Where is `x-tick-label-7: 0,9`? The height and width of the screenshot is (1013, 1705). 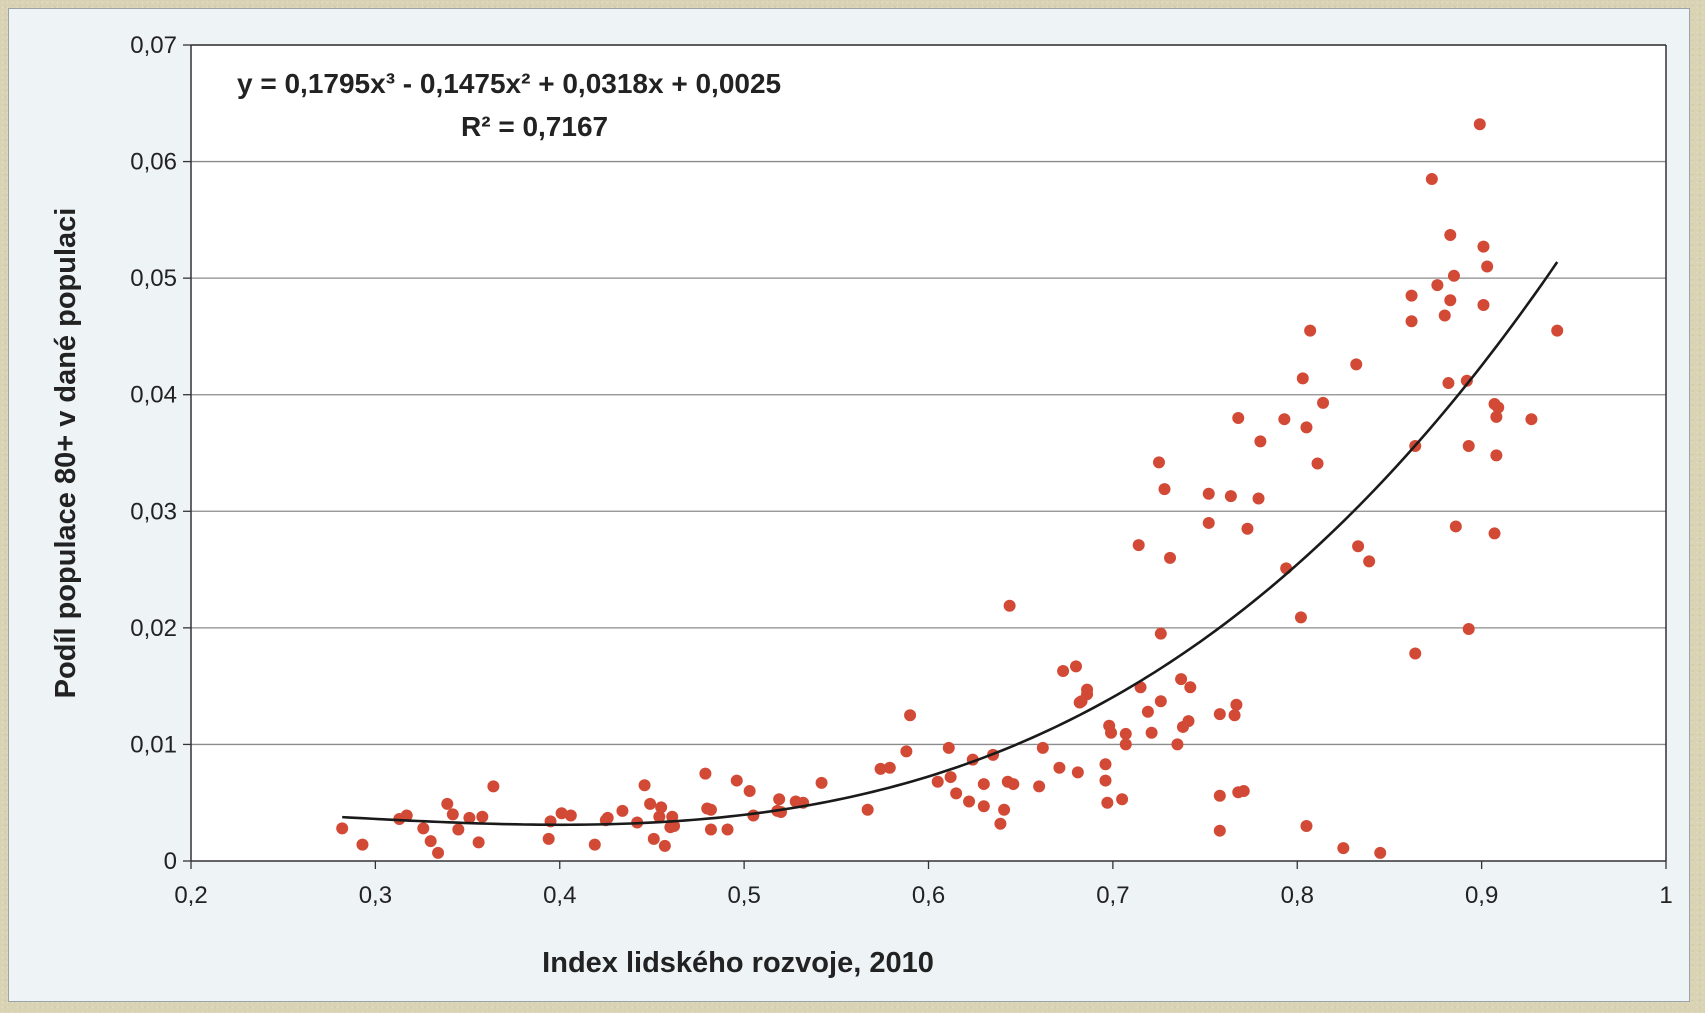 x-tick-label-7: 0,9 is located at coordinates (1481, 895).